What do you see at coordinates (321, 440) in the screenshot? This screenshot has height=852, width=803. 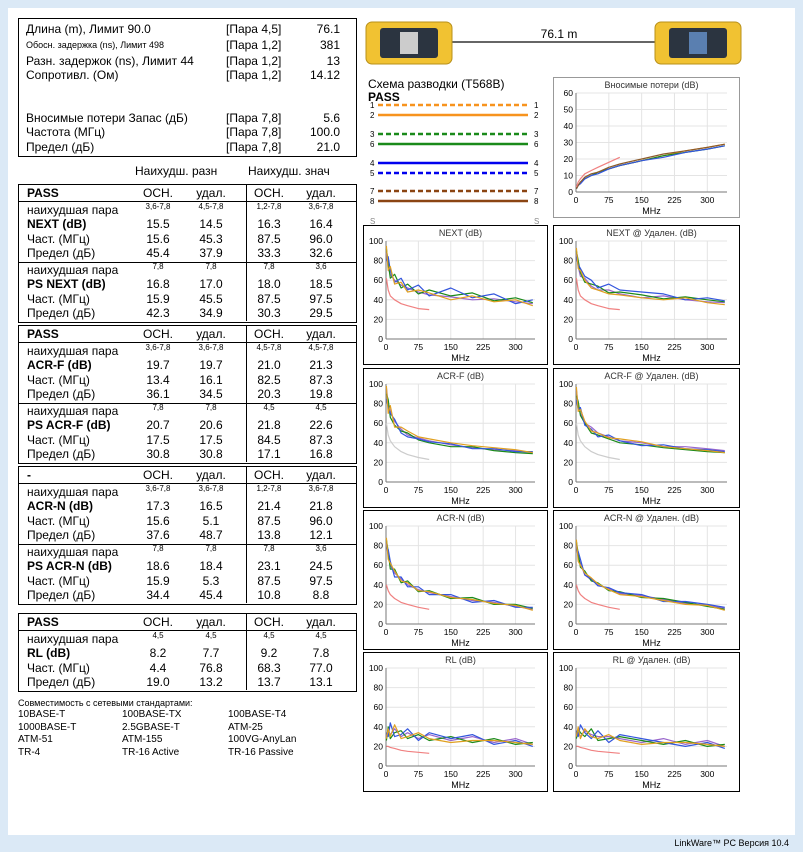 I see `freq-value: 87.3` at bounding box center [321, 440].